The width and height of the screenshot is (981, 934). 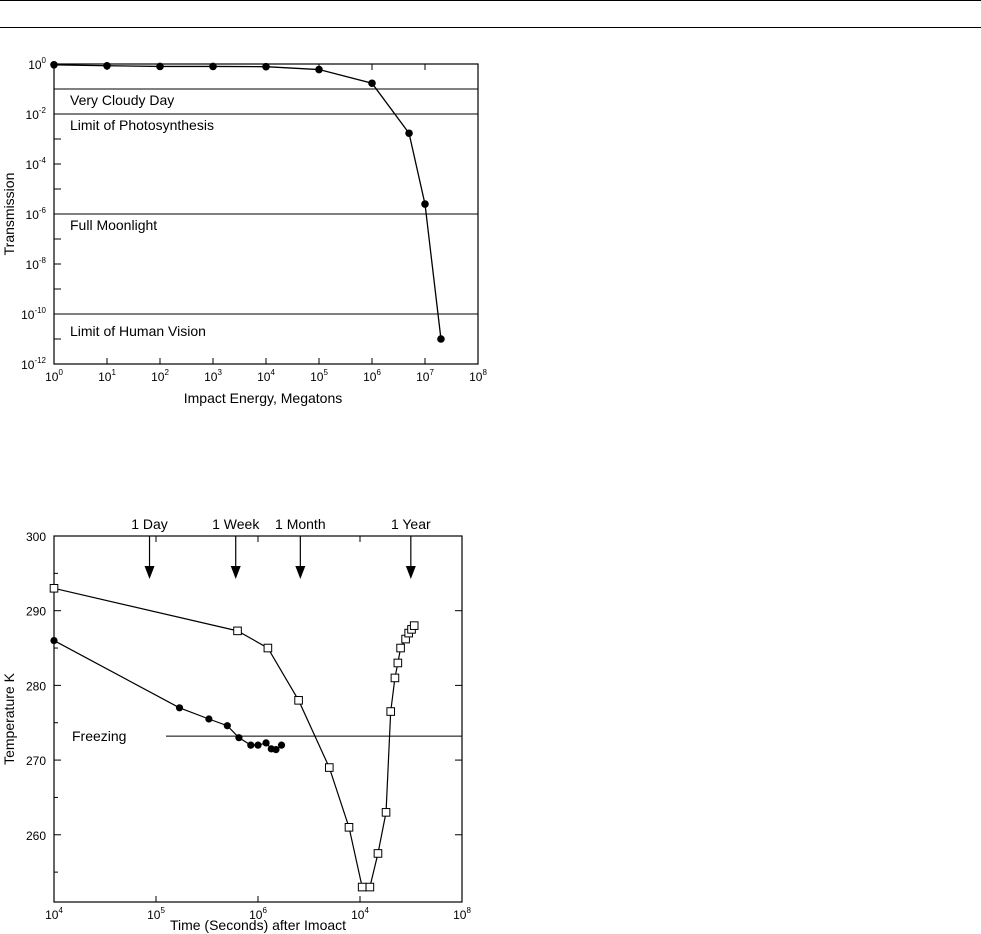 I want to click on x-tick-label: 10¹, so click(x=107, y=376).